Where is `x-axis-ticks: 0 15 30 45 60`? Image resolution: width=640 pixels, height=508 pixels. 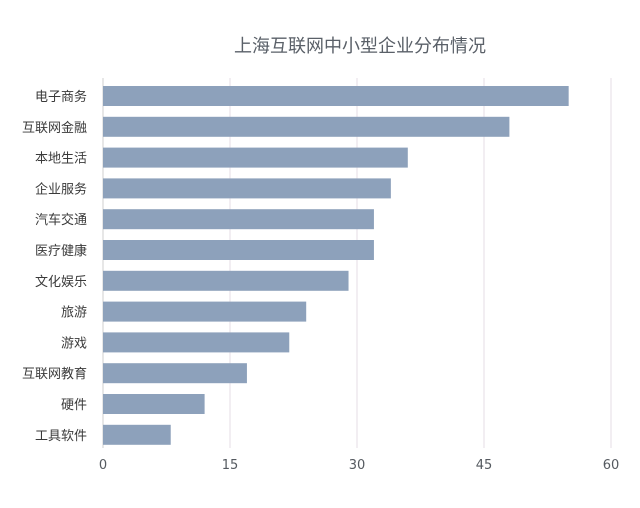
x-axis-ticks: 0 15 30 45 60 is located at coordinates (359, 465).